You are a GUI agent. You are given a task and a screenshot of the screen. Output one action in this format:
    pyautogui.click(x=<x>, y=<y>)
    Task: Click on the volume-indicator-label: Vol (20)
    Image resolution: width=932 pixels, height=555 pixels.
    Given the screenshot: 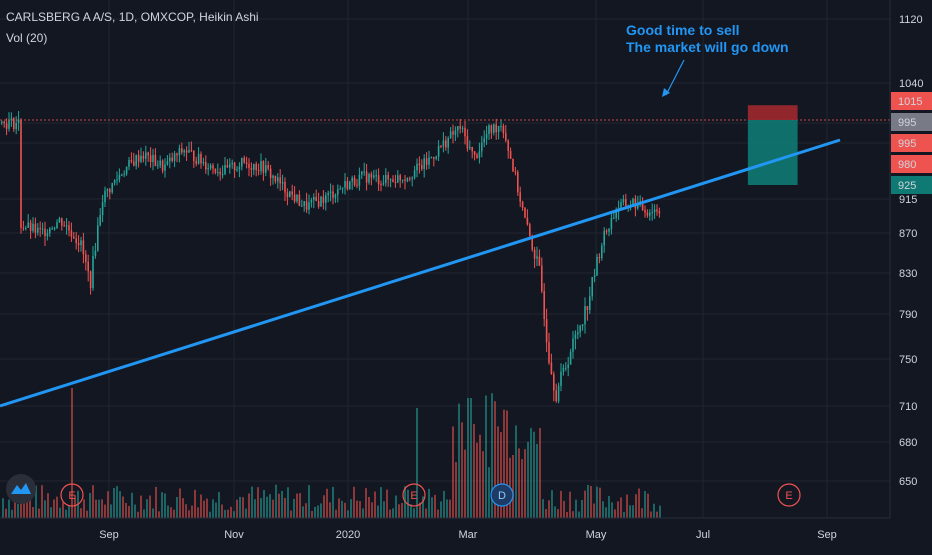 What is the action you would take?
    pyautogui.click(x=27, y=38)
    